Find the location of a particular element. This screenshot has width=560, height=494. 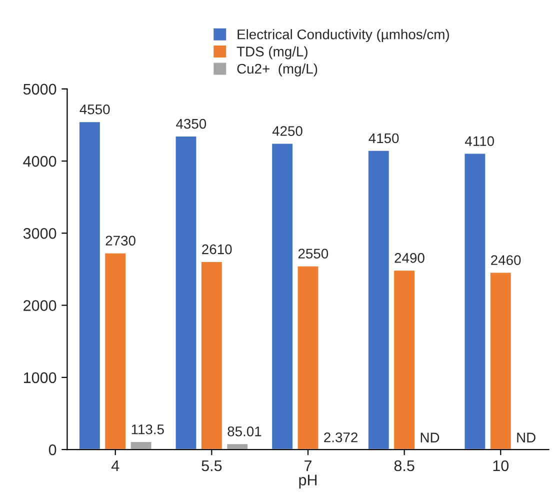

x-tick-label: 5.5 is located at coordinates (212, 466).